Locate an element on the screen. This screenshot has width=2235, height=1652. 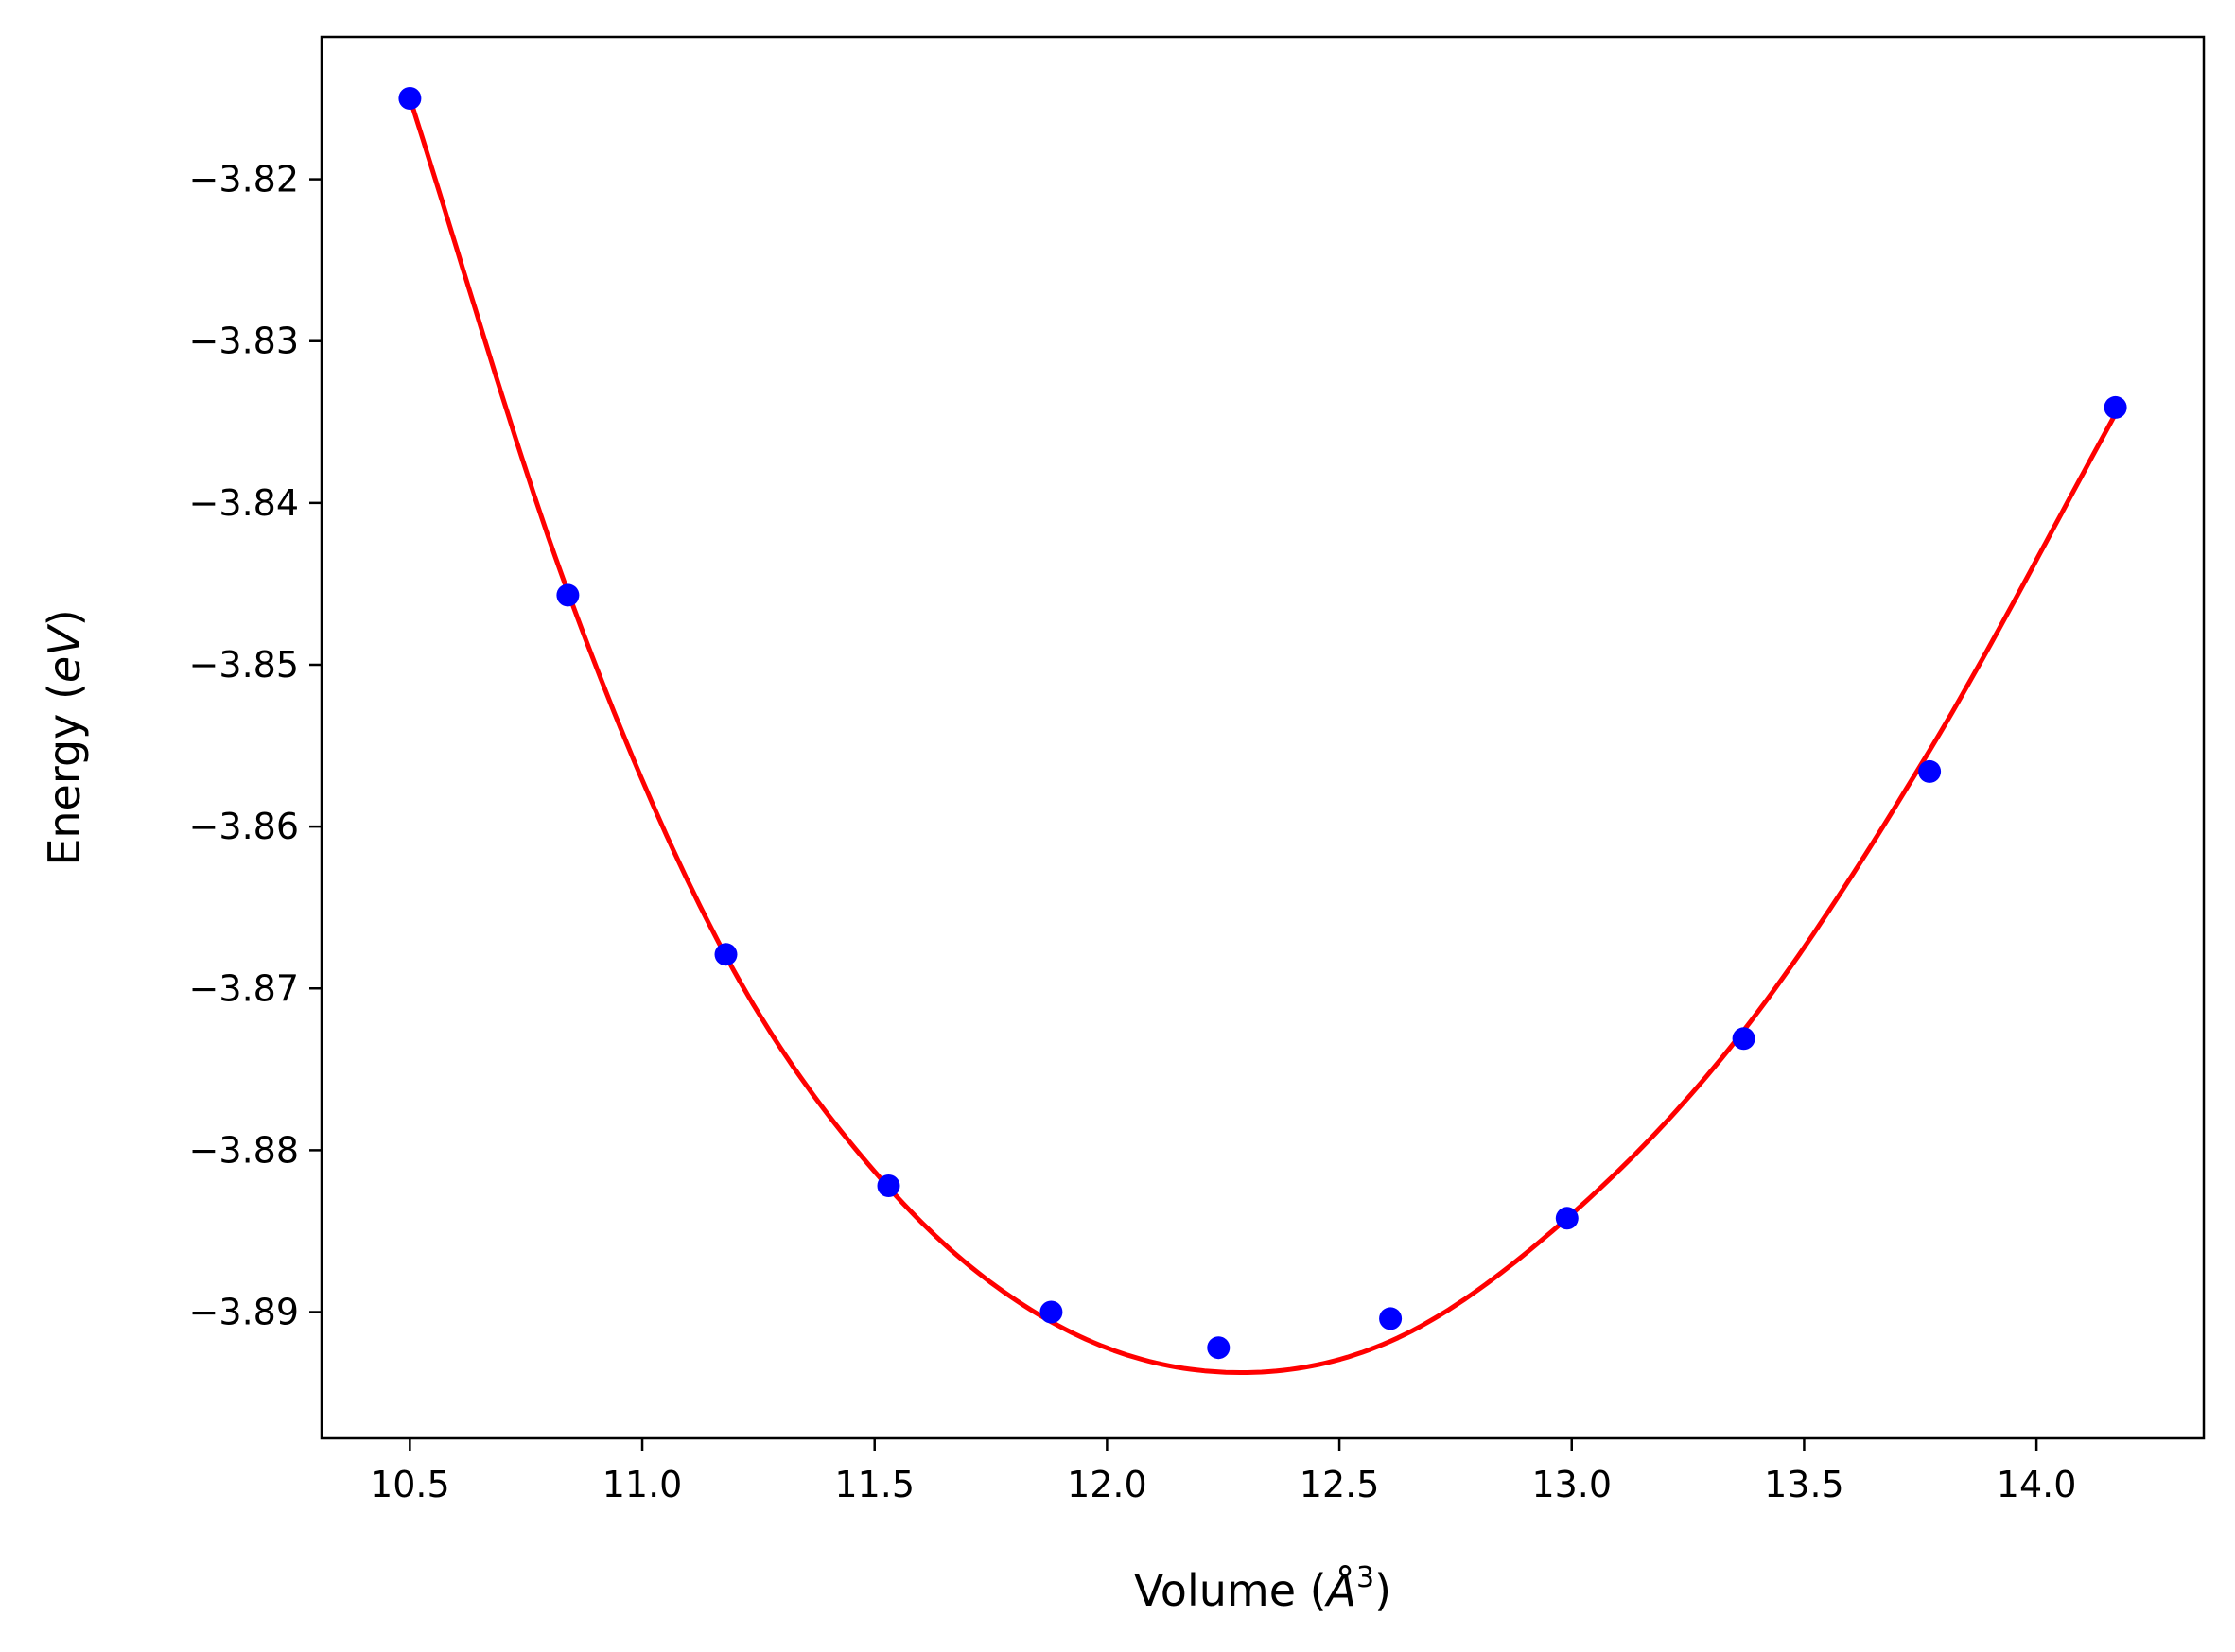
y-axis: −3.82 −3.83 −3.84 −3.85 −3.86 −3.87 −3.88 −3.89 is located at coordinates (255, 746).